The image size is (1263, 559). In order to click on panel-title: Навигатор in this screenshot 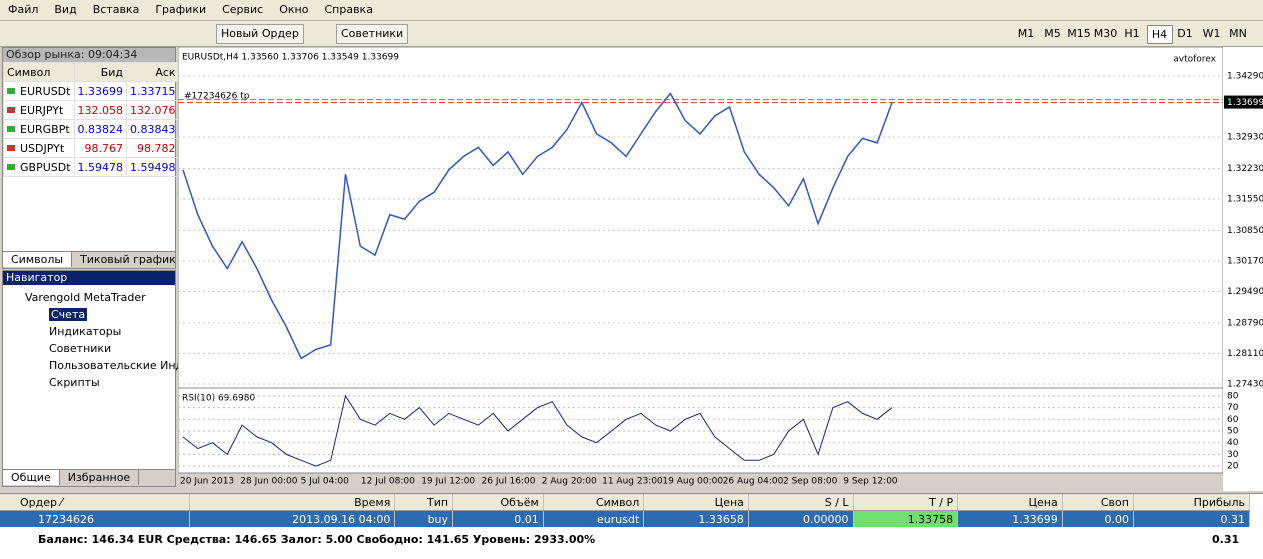, I will do `click(89, 278)`.